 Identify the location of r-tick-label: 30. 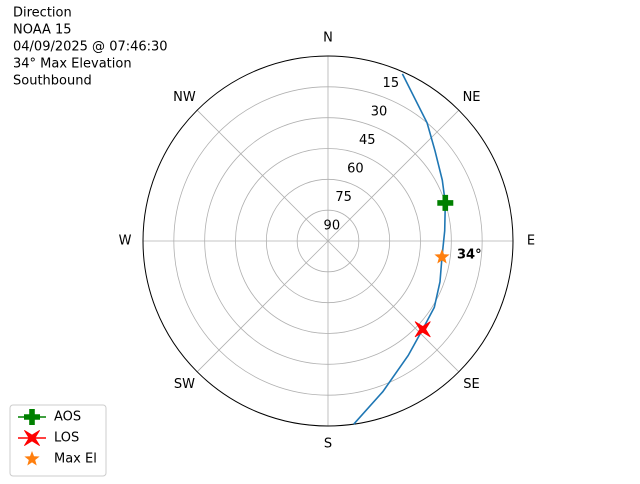
(379, 111).